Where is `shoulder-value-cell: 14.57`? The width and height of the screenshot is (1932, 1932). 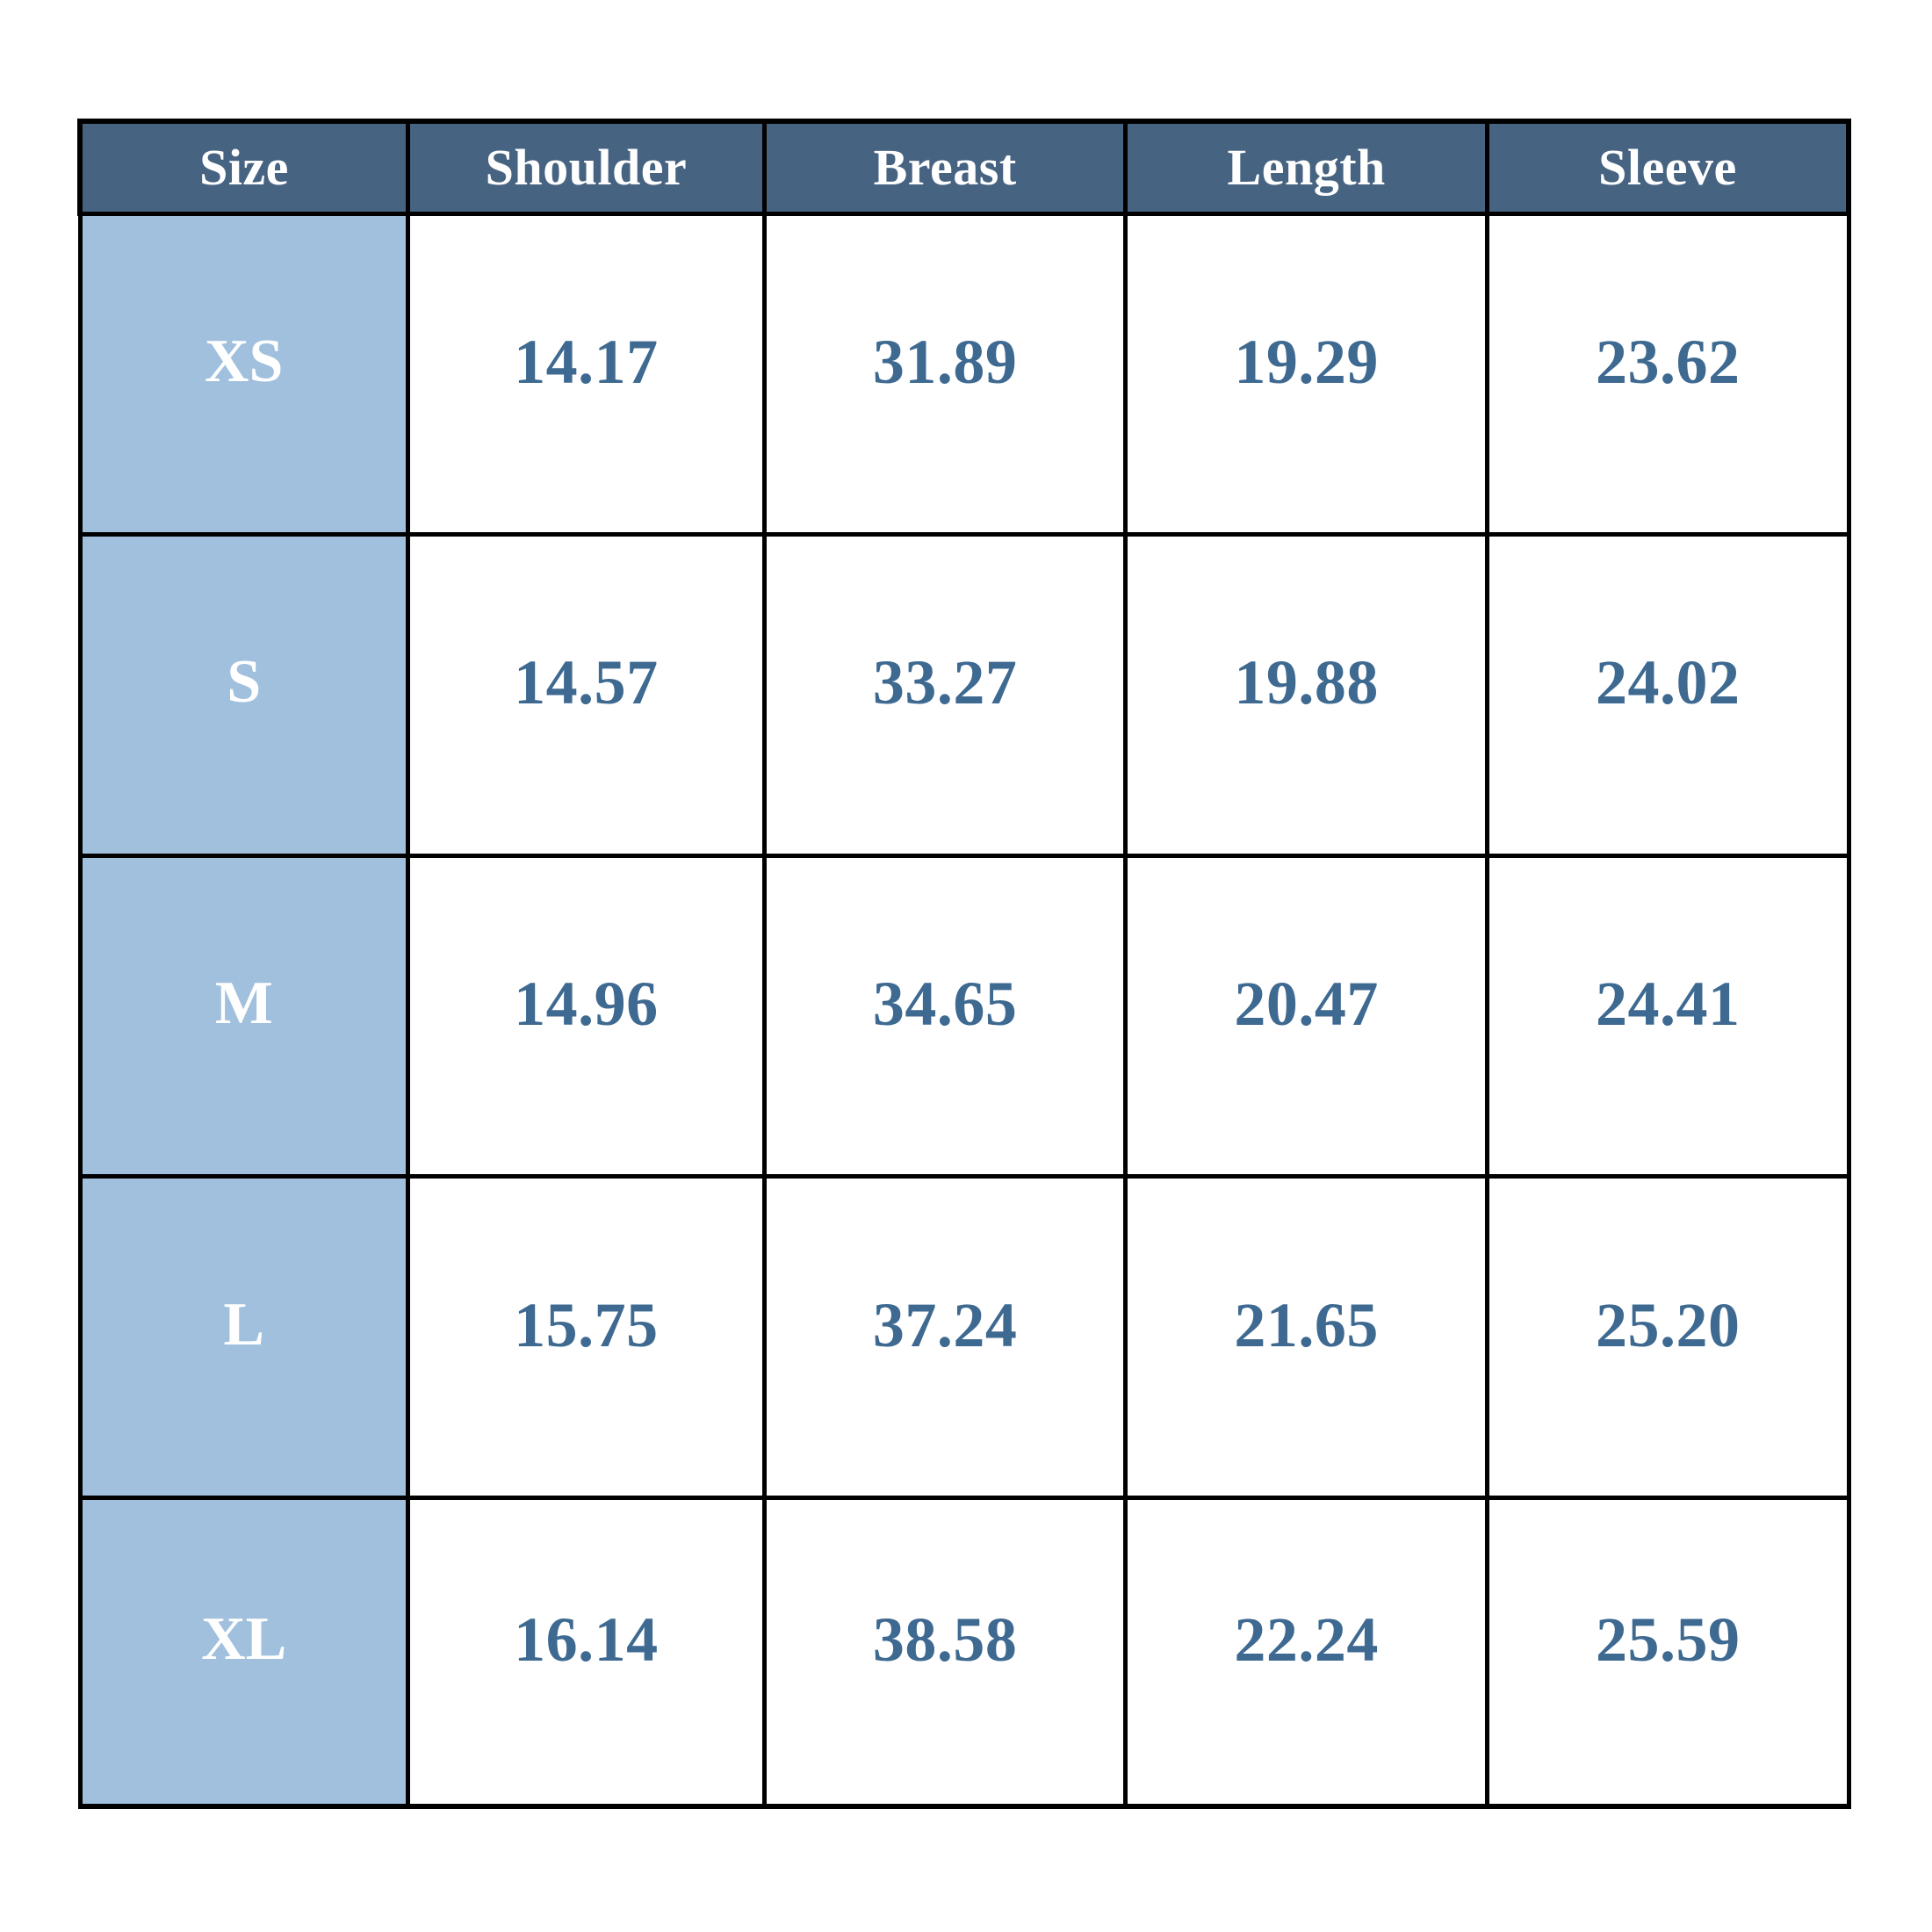 shoulder-value-cell: 14.57 is located at coordinates (586, 695).